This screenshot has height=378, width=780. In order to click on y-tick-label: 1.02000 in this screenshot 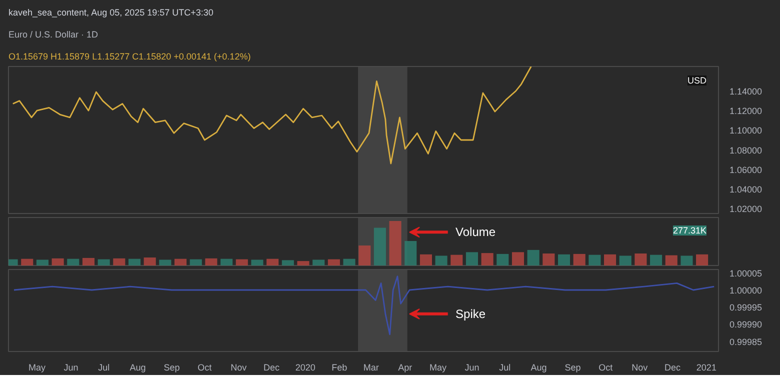, I will do `click(746, 209)`.